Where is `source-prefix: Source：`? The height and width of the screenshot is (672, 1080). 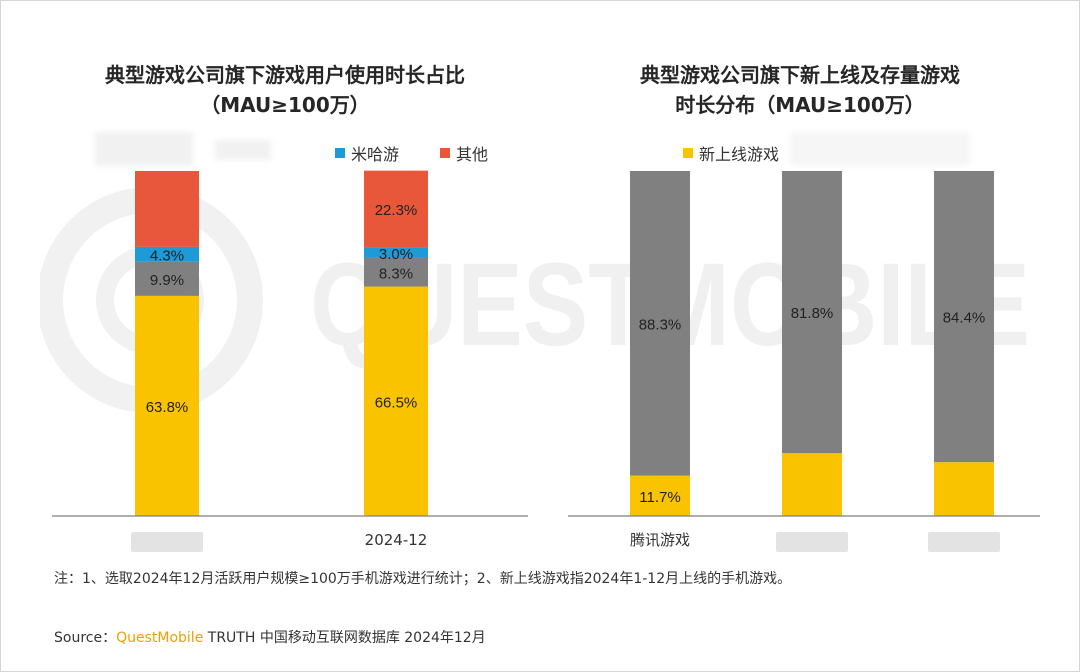
source-prefix: Source： is located at coordinates (85, 638).